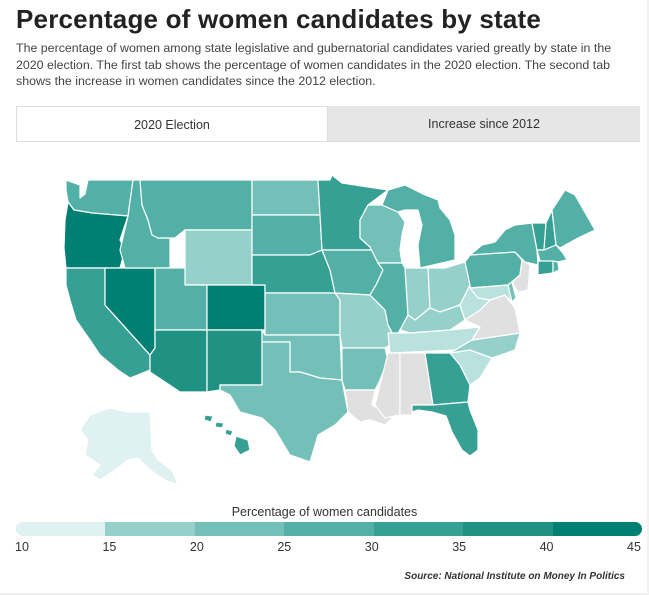  I want to click on state-louisiana, so click(368, 407).